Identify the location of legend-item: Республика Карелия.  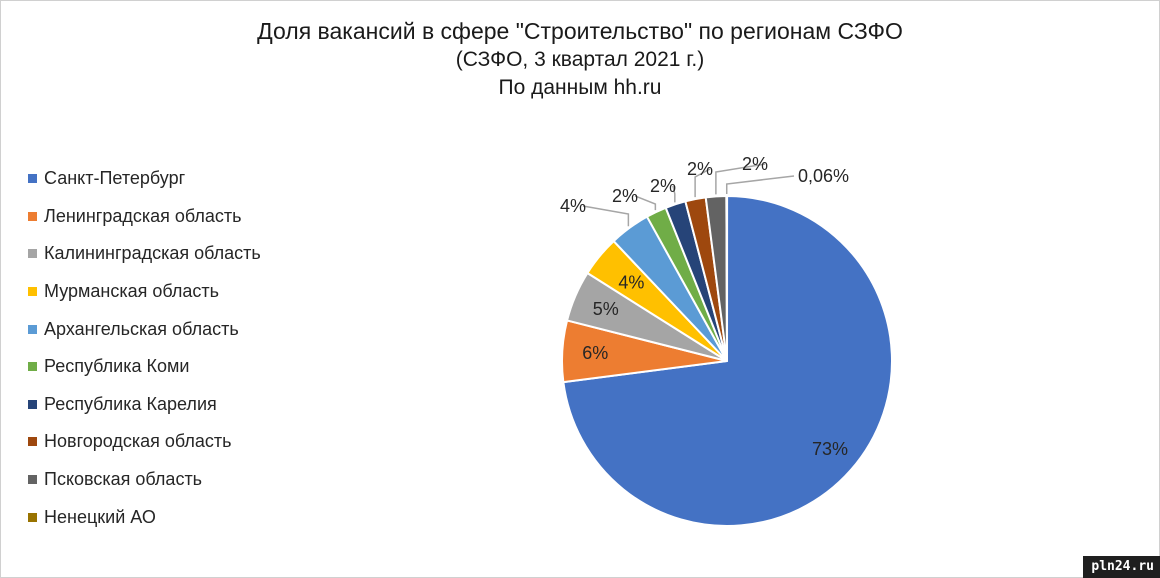
(144, 405).